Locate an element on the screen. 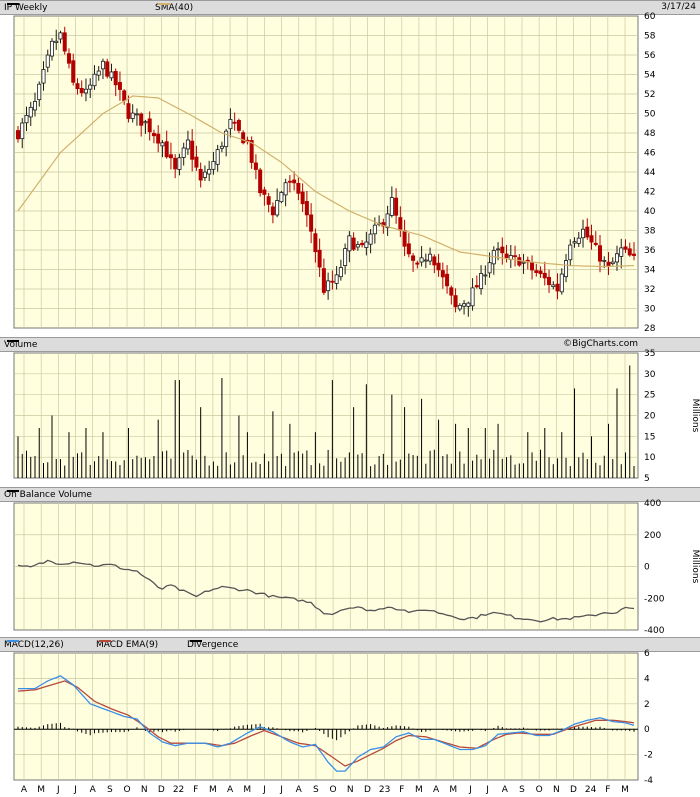 The height and width of the screenshot is (797, 700). brand-credit: ©BigCharts.com is located at coordinates (600, 344).